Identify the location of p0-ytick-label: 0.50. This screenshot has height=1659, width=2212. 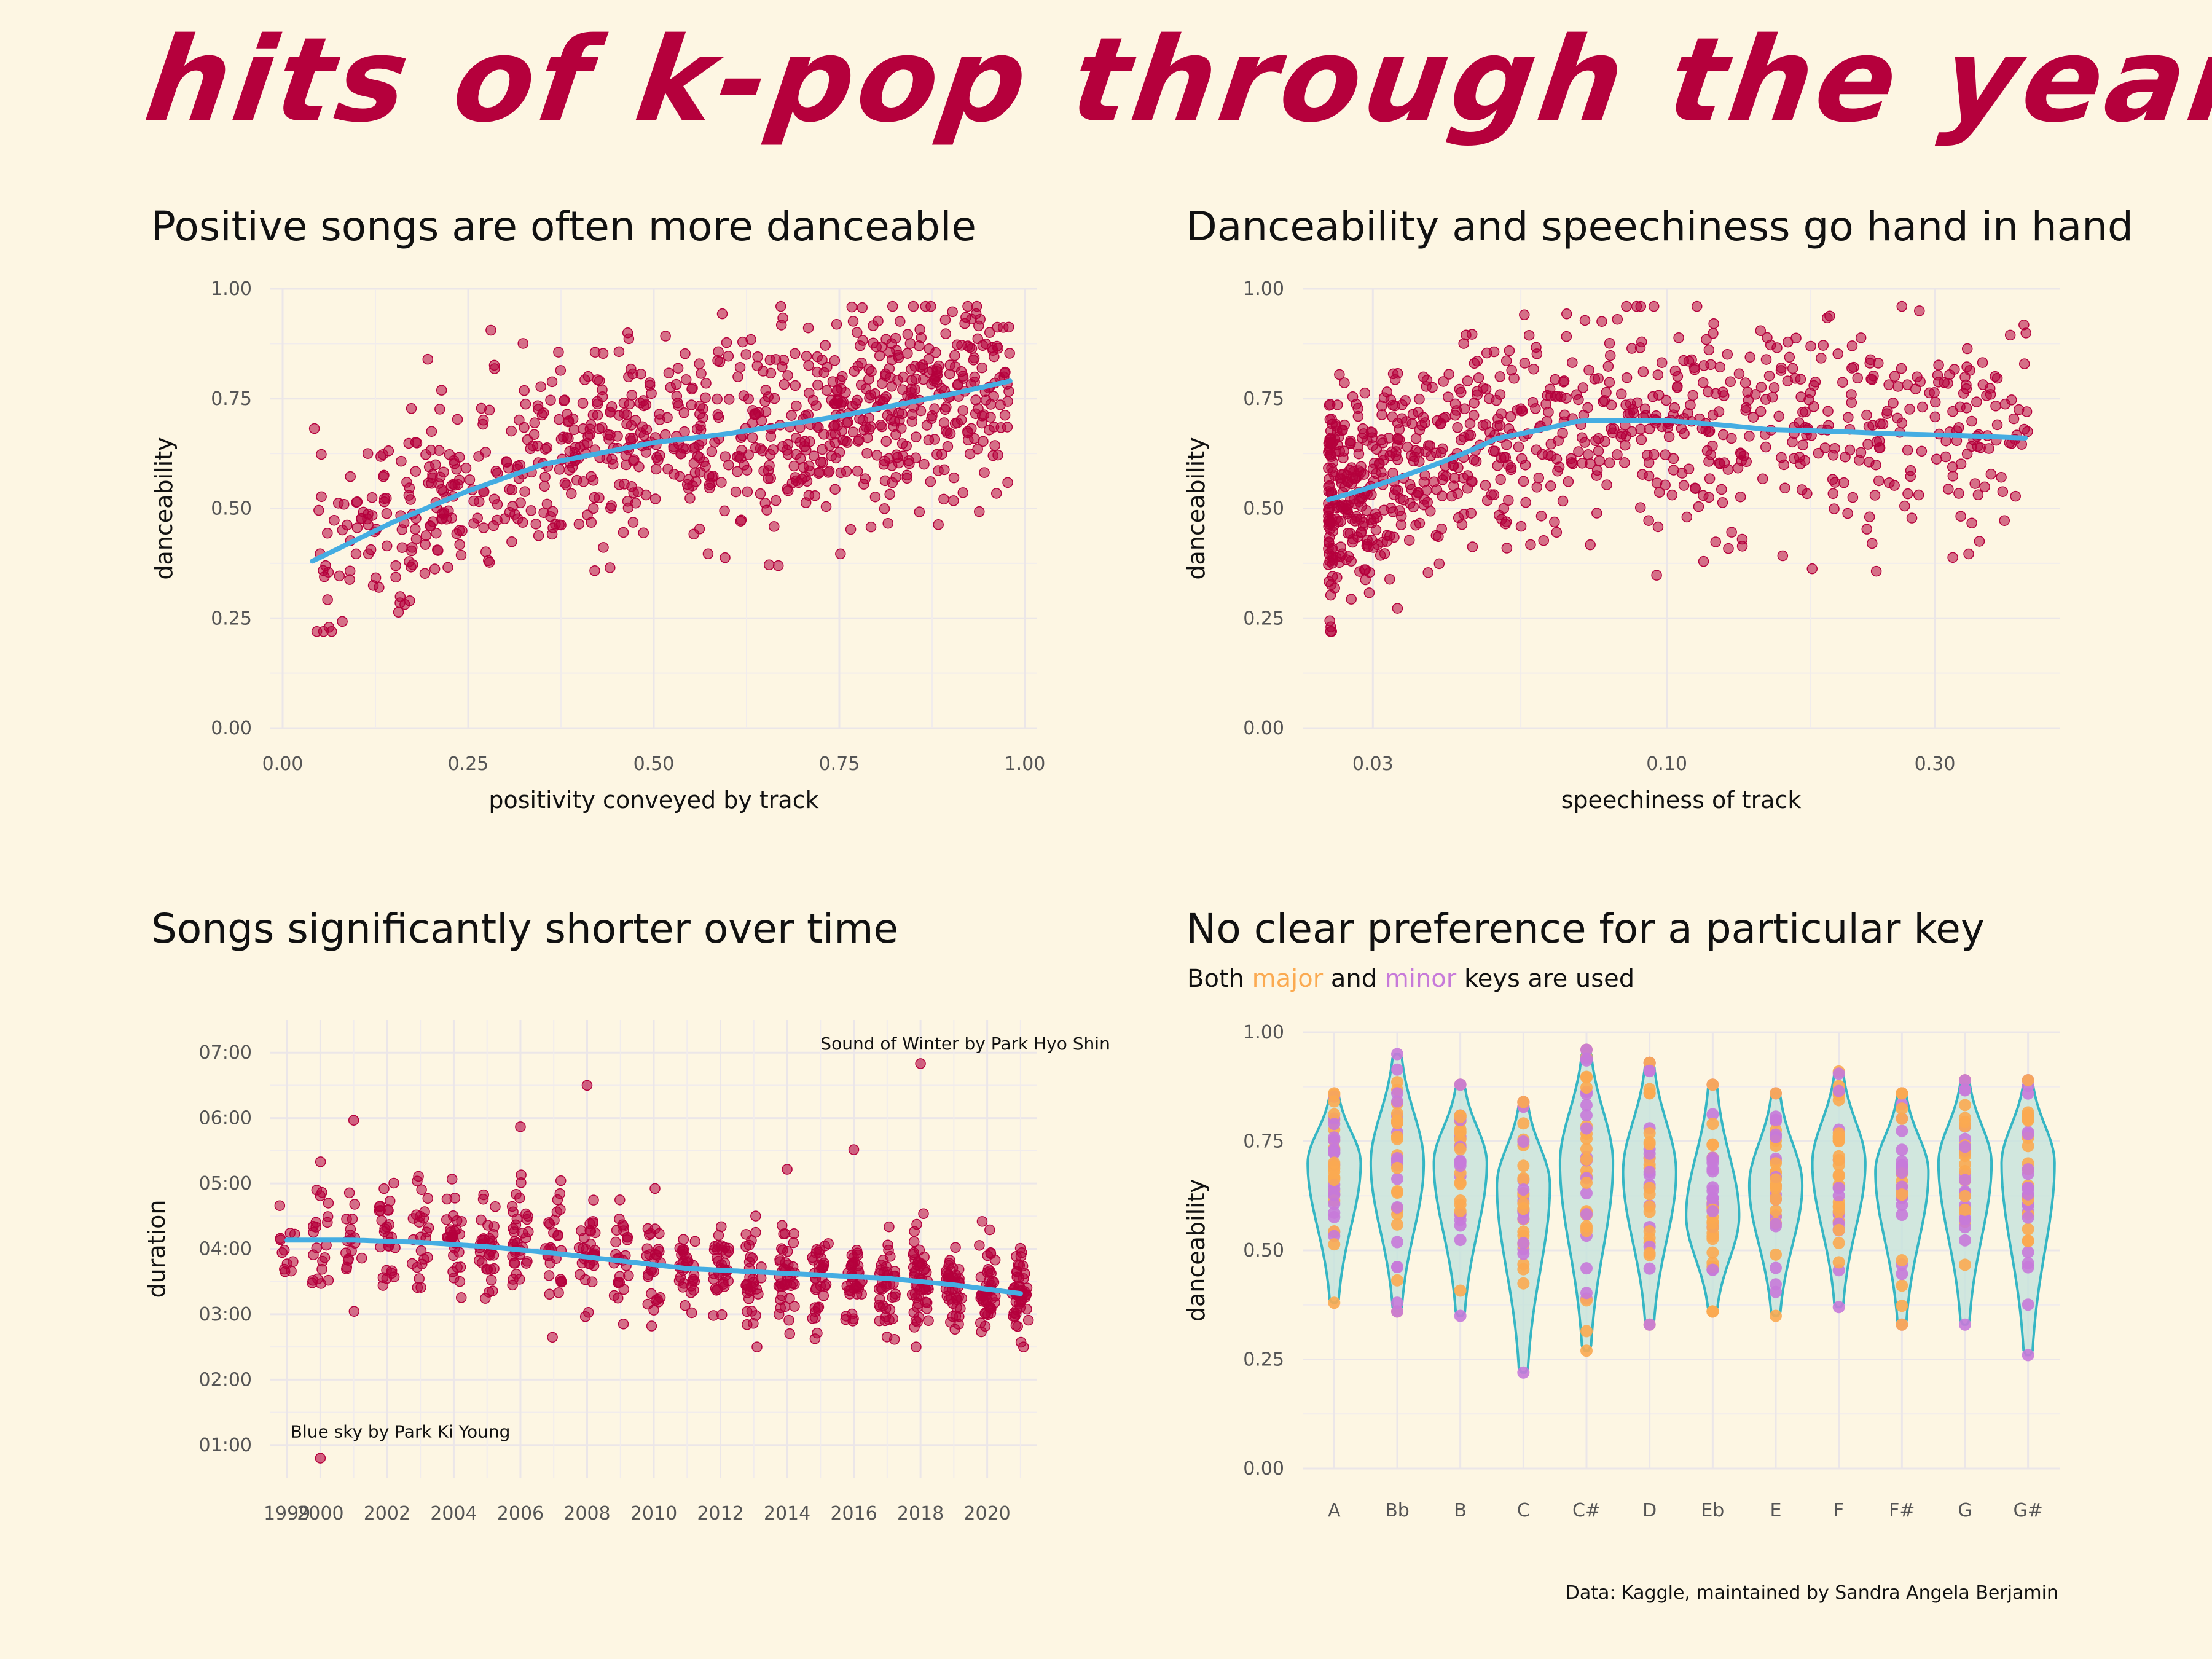
(231, 509).